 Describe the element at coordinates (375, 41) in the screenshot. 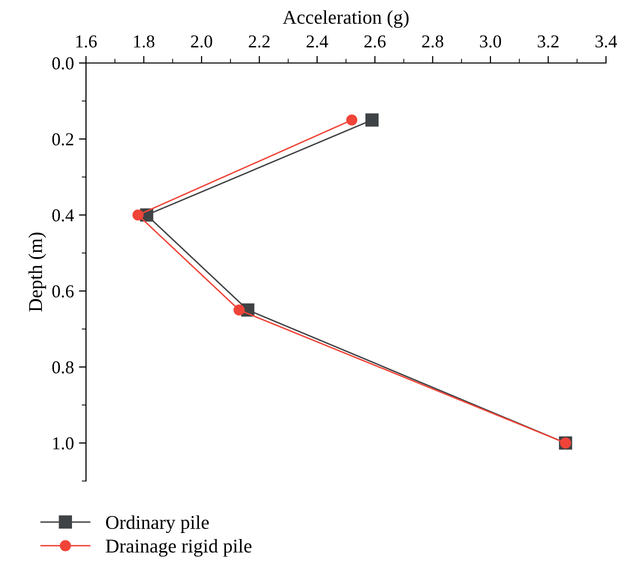

I see `x-tick-label: 2.6` at that location.